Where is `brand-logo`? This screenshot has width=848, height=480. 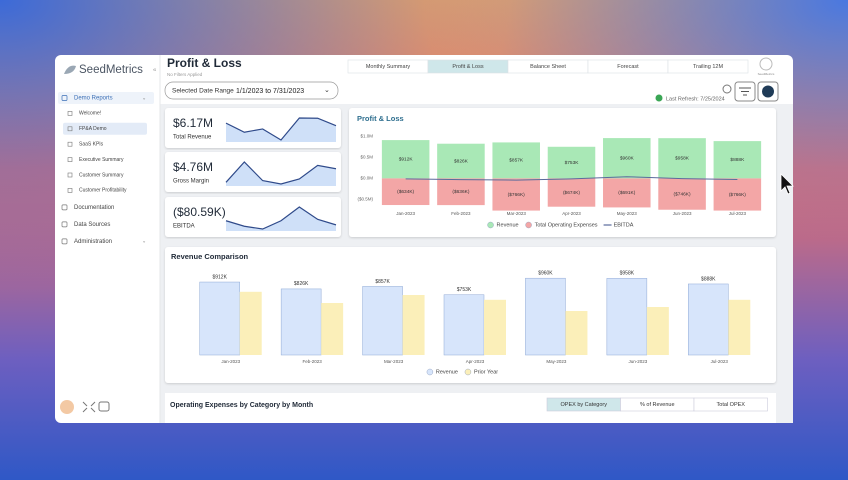 brand-logo is located at coordinates (70, 69).